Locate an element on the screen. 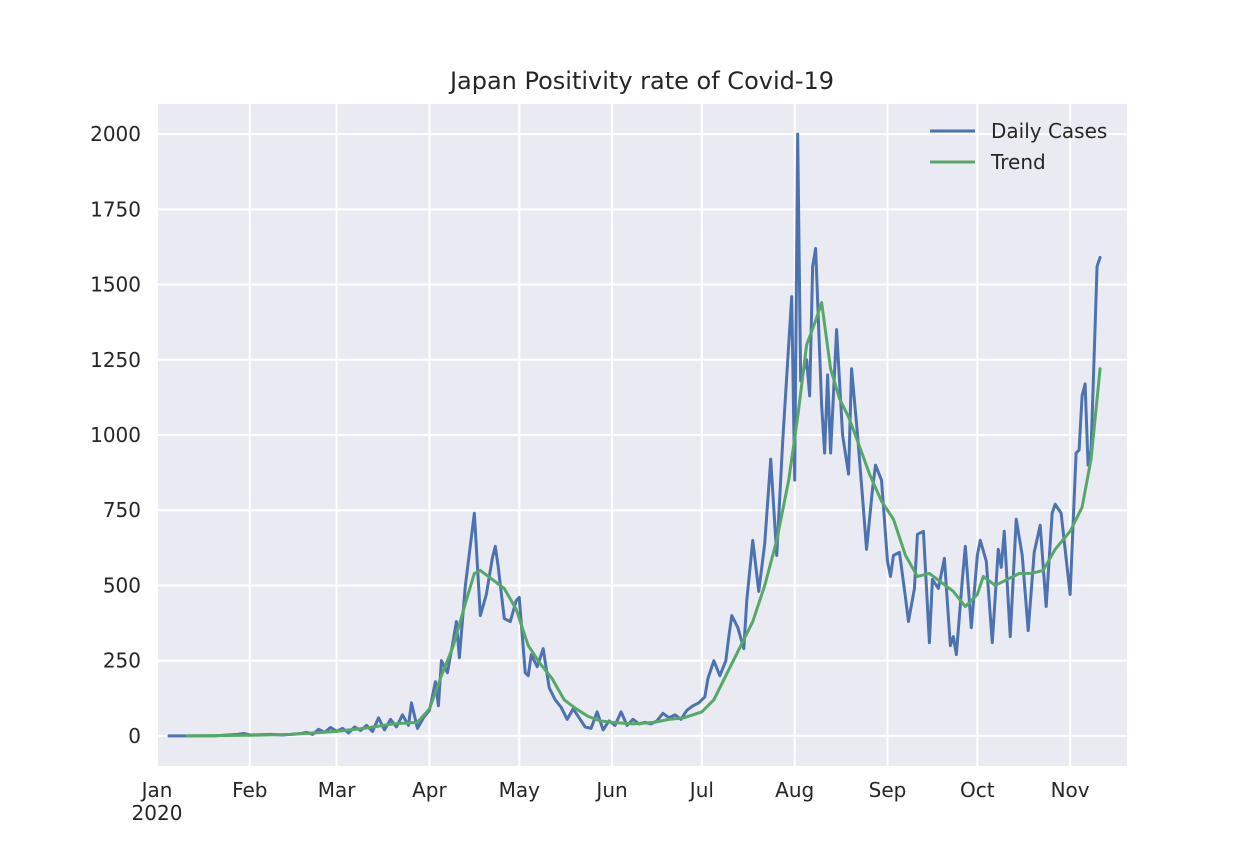 Image resolution: width=1253 pixels, height=861 pixels. y-tick-label: 1000 is located at coordinates (115, 435).